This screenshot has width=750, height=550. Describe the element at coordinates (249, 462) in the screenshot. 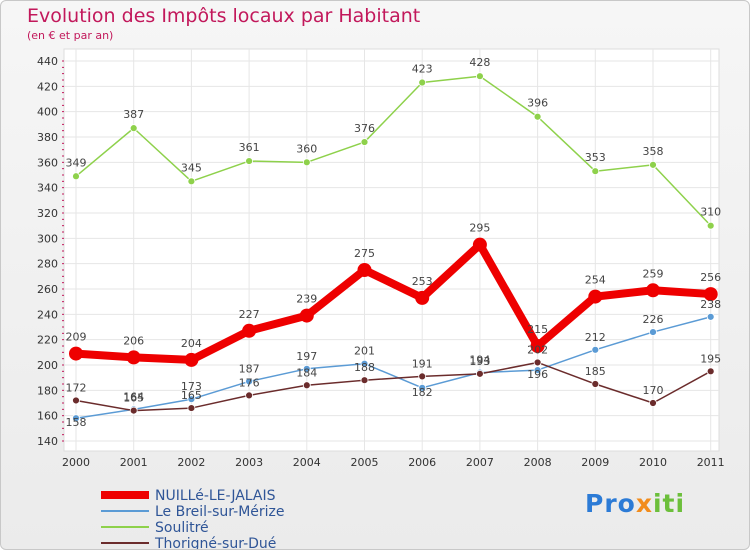

I see `x-tick-label: 2003` at that location.